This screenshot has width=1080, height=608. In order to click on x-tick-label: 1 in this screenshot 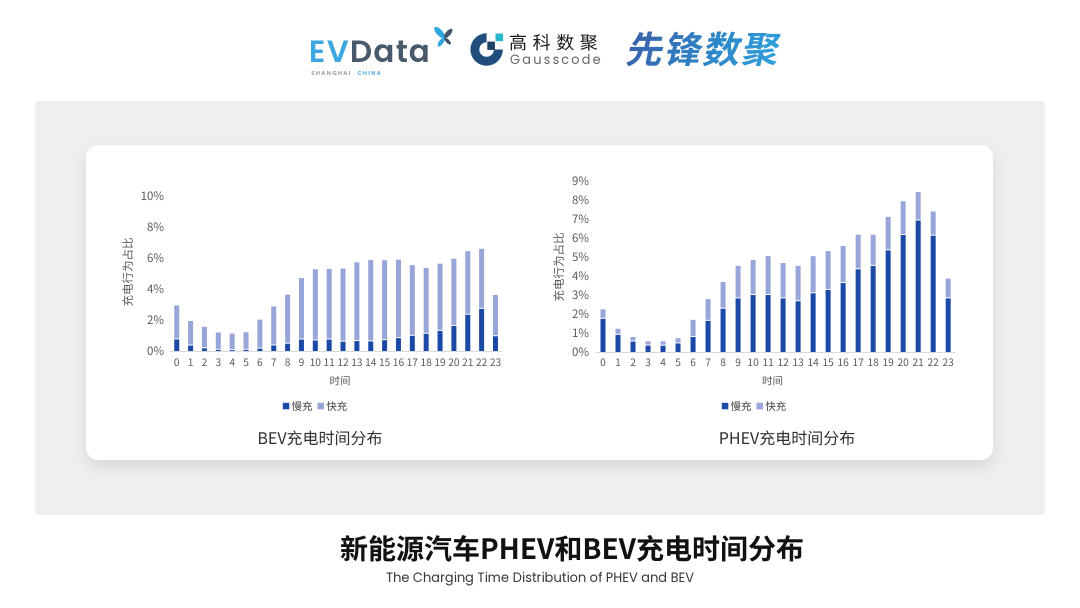, I will do `click(618, 361)`.